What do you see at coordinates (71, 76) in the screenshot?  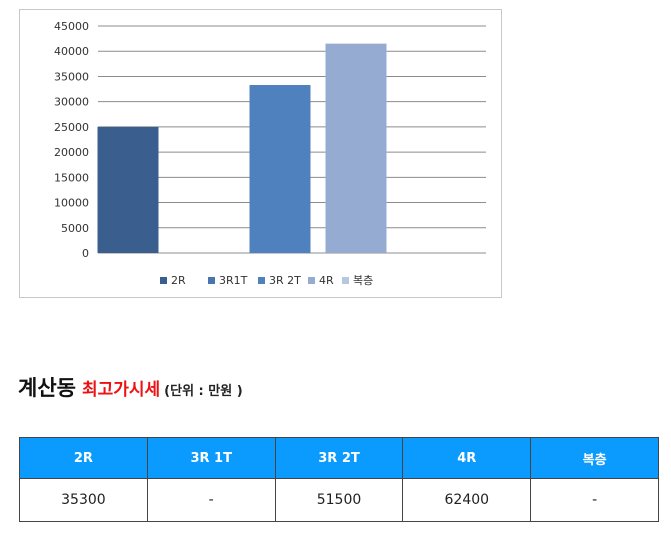 I see `y-tick-label: 35000` at bounding box center [71, 76].